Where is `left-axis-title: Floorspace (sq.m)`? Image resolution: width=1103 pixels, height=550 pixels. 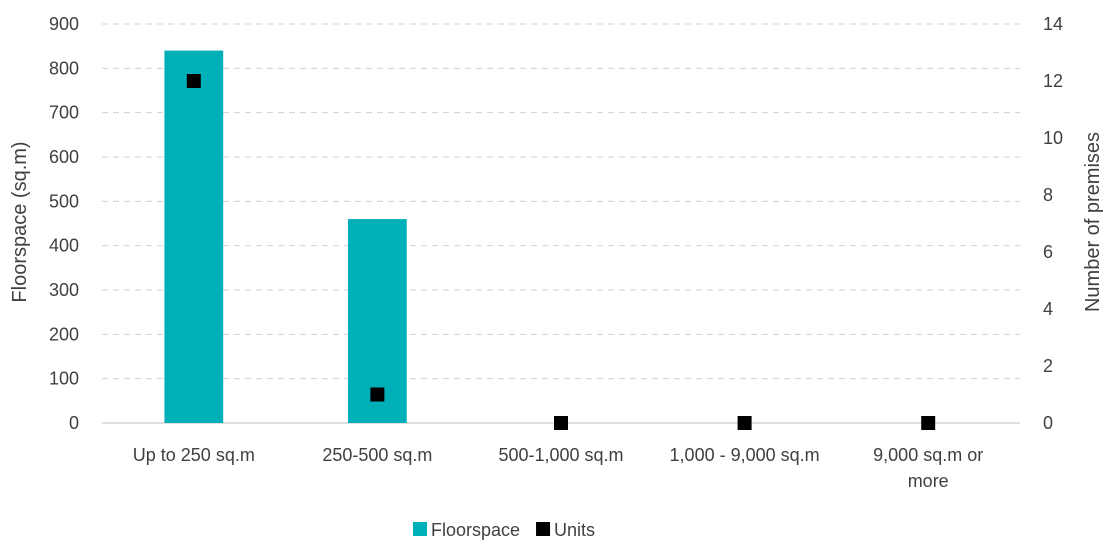 left-axis-title: Floorspace (sq.m) is located at coordinates (20, 221).